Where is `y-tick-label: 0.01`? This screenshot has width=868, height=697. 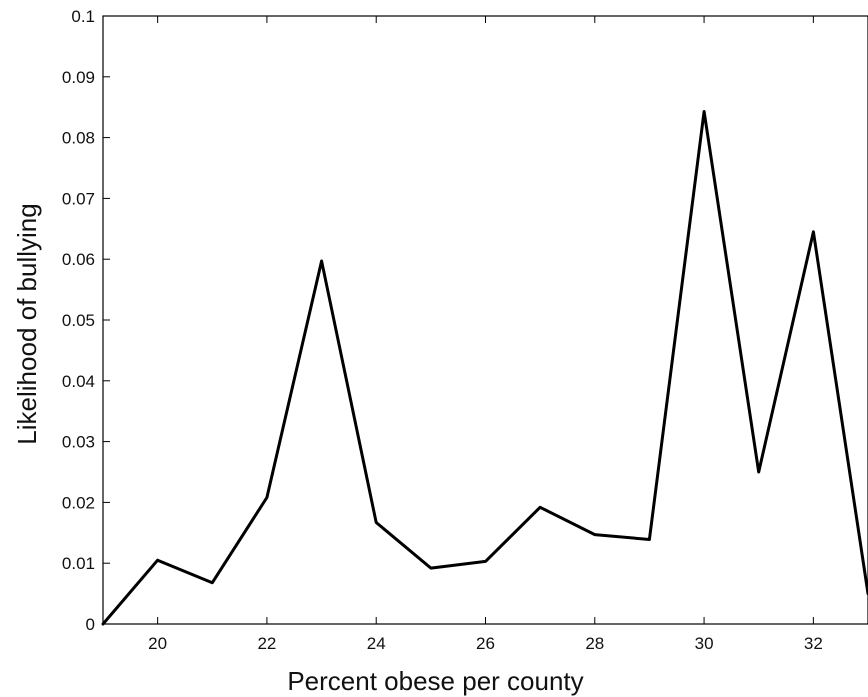
y-tick-label: 0.01 is located at coordinates (78, 563).